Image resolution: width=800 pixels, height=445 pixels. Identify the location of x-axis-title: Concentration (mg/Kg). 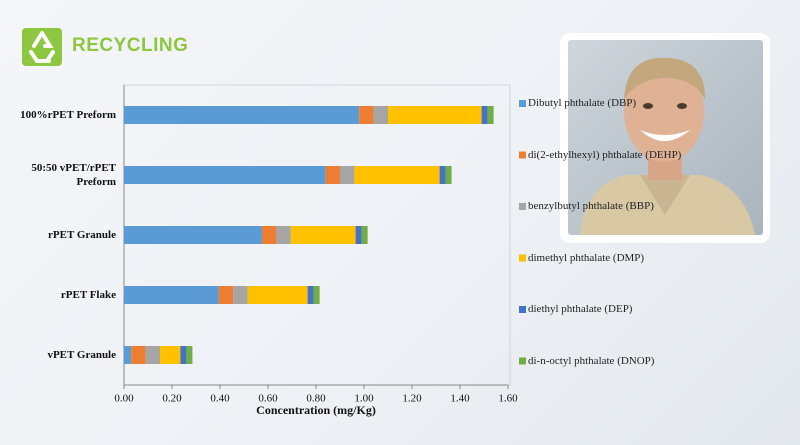
(316, 410).